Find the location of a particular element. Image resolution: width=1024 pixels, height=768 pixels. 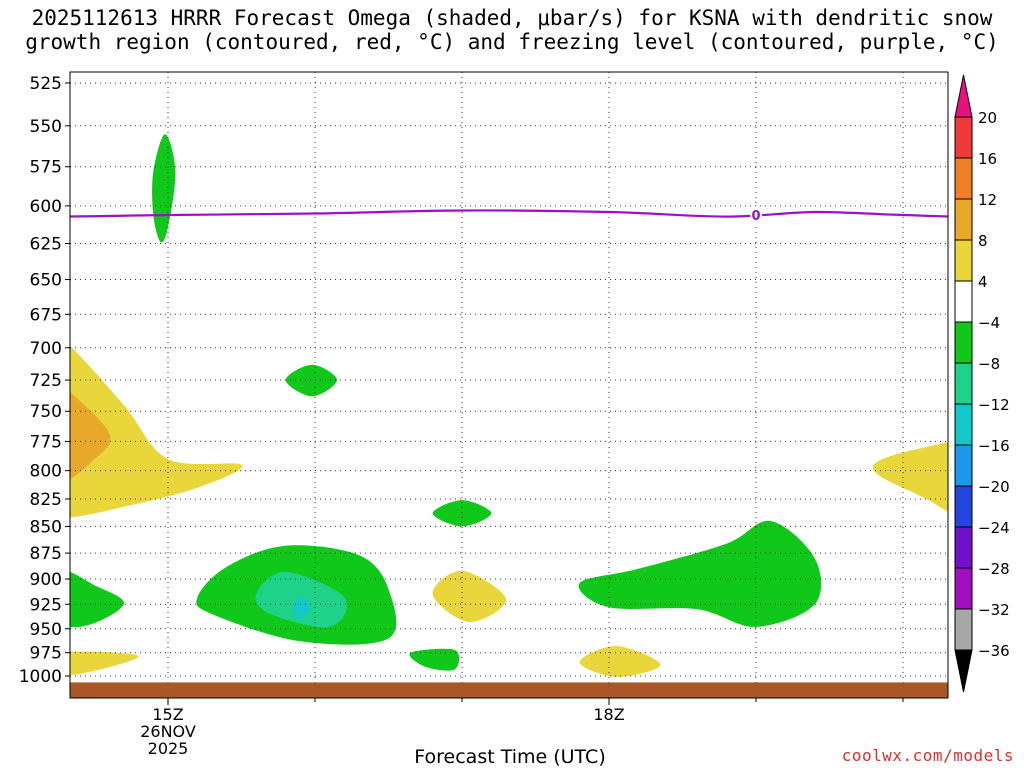

colorbar-label-5: 4 is located at coordinates (983, 282).